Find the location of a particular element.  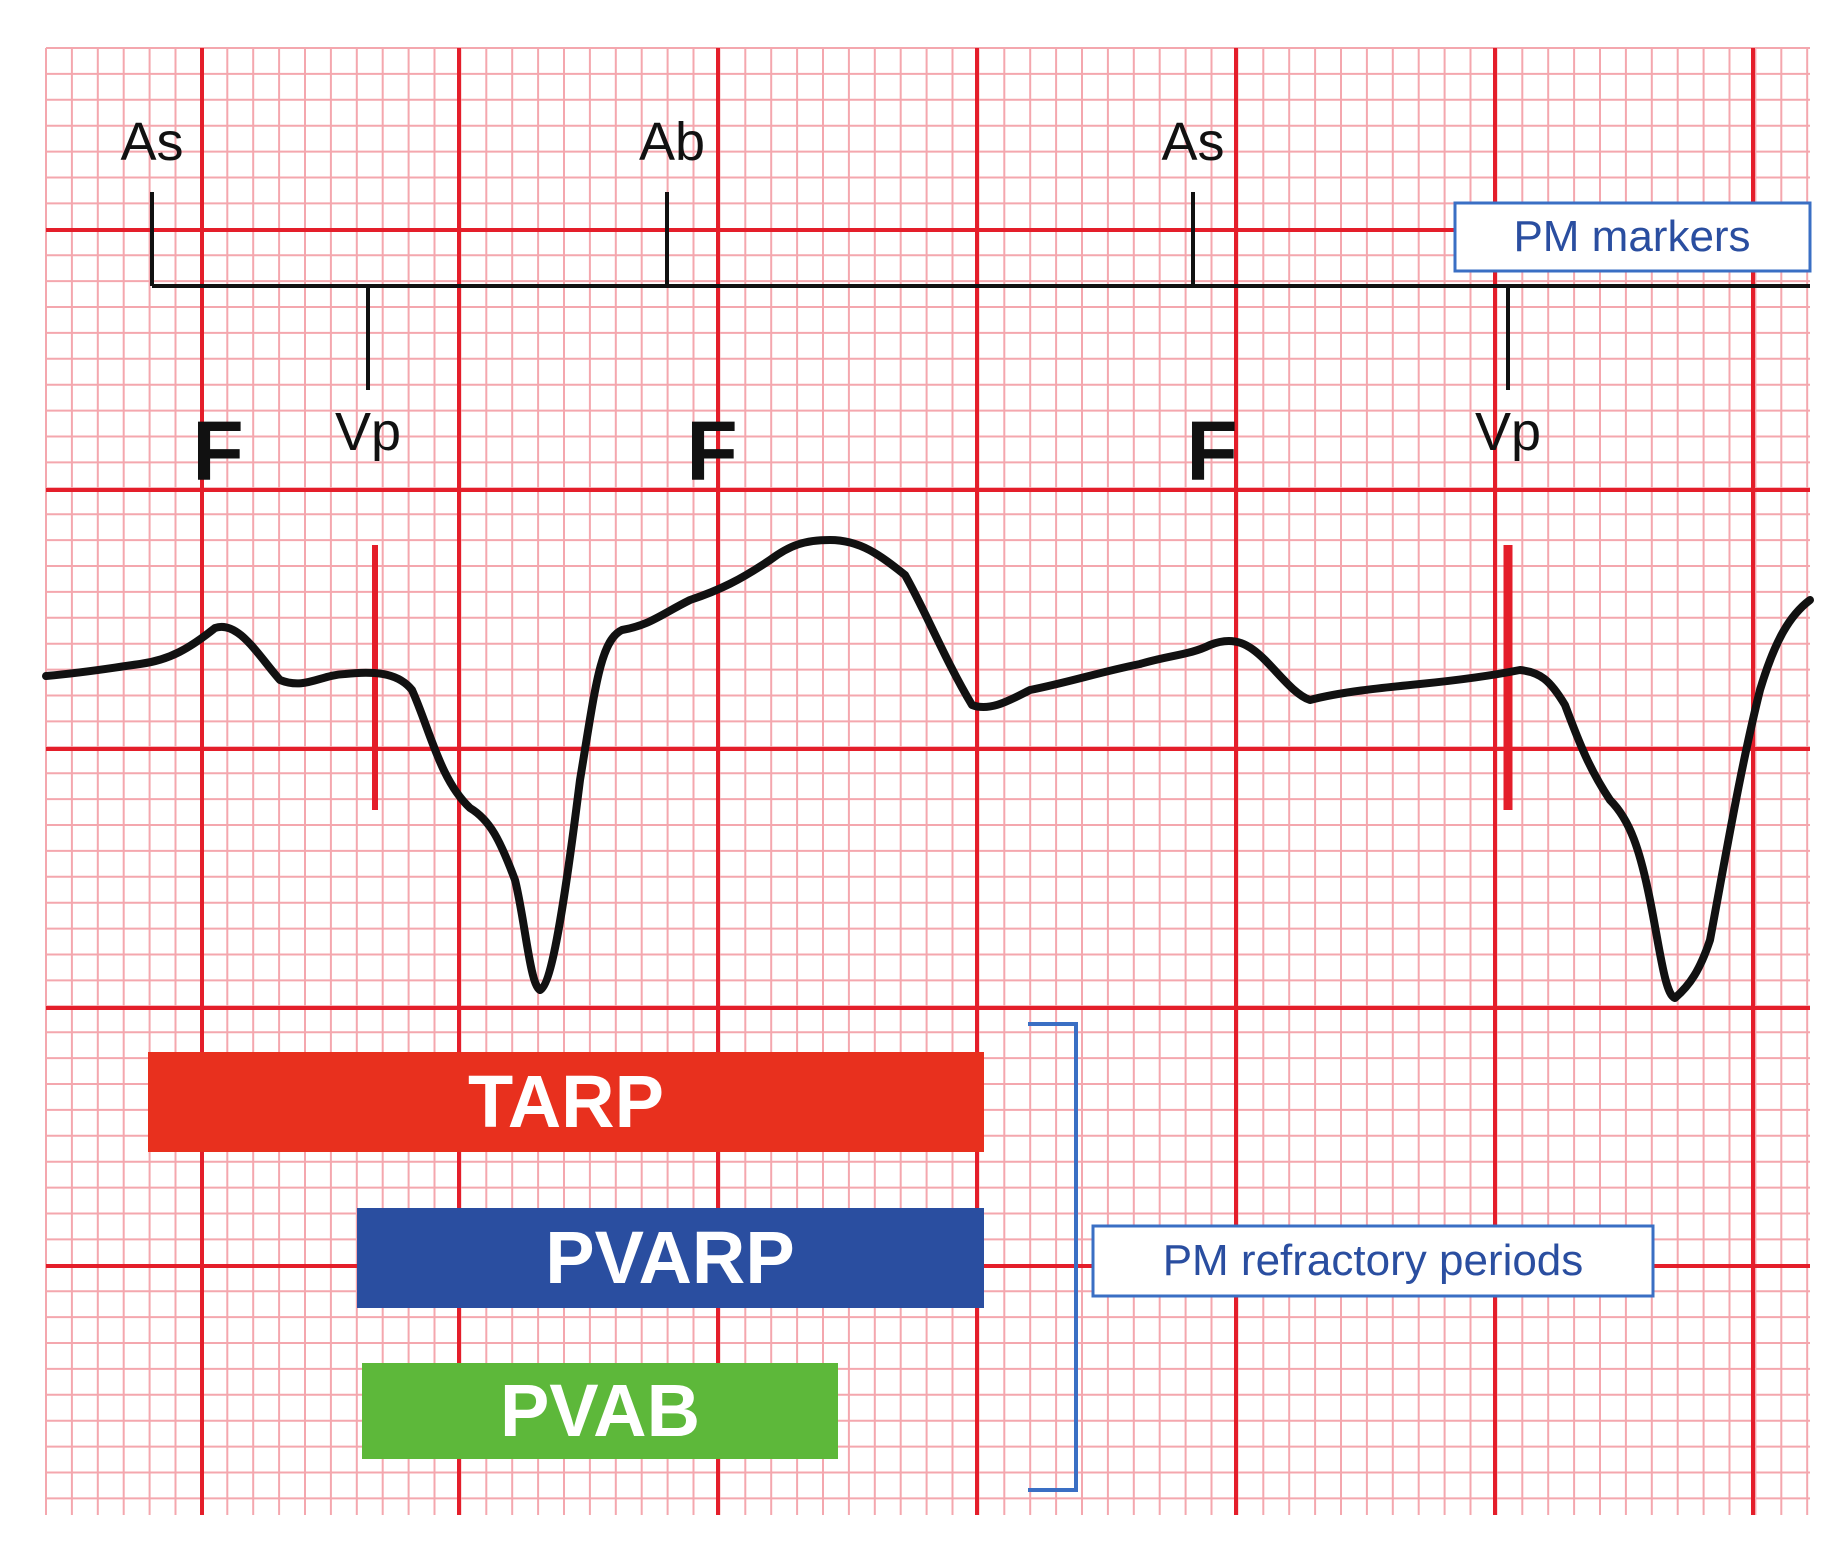

pm-refractory-box-frame is located at coordinates (1373, 1261).